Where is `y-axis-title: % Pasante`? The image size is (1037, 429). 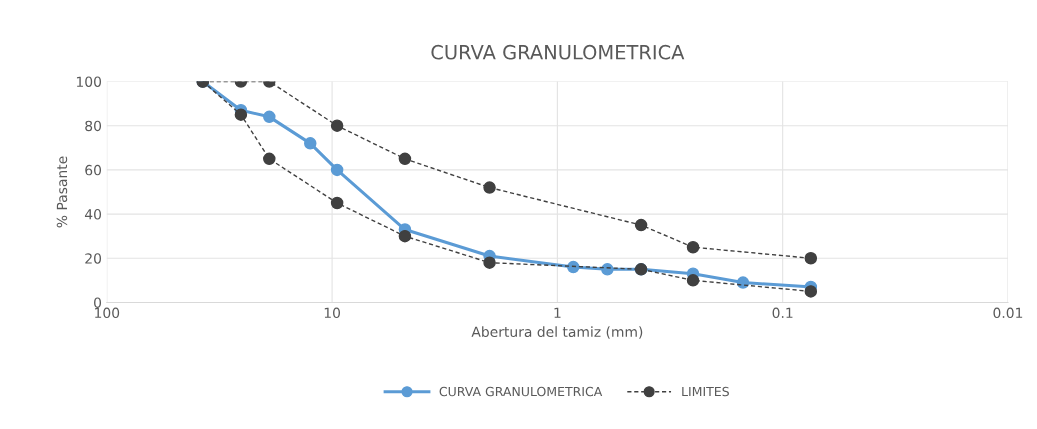
y-axis-title: % Pasante is located at coordinates (62, 192).